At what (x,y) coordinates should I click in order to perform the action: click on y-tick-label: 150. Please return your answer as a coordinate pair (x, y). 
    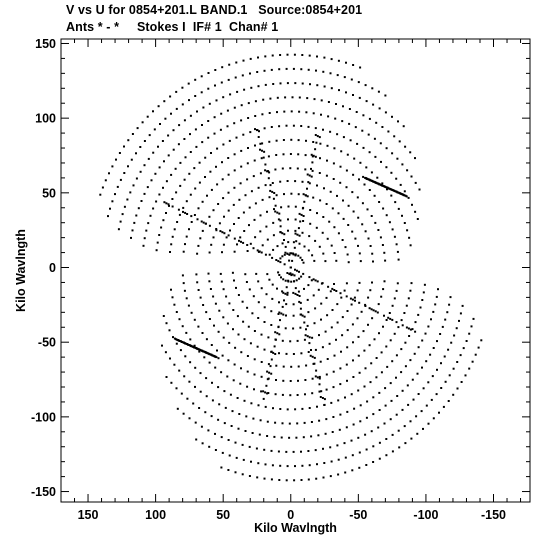
    Looking at the image, I should click on (45, 44).